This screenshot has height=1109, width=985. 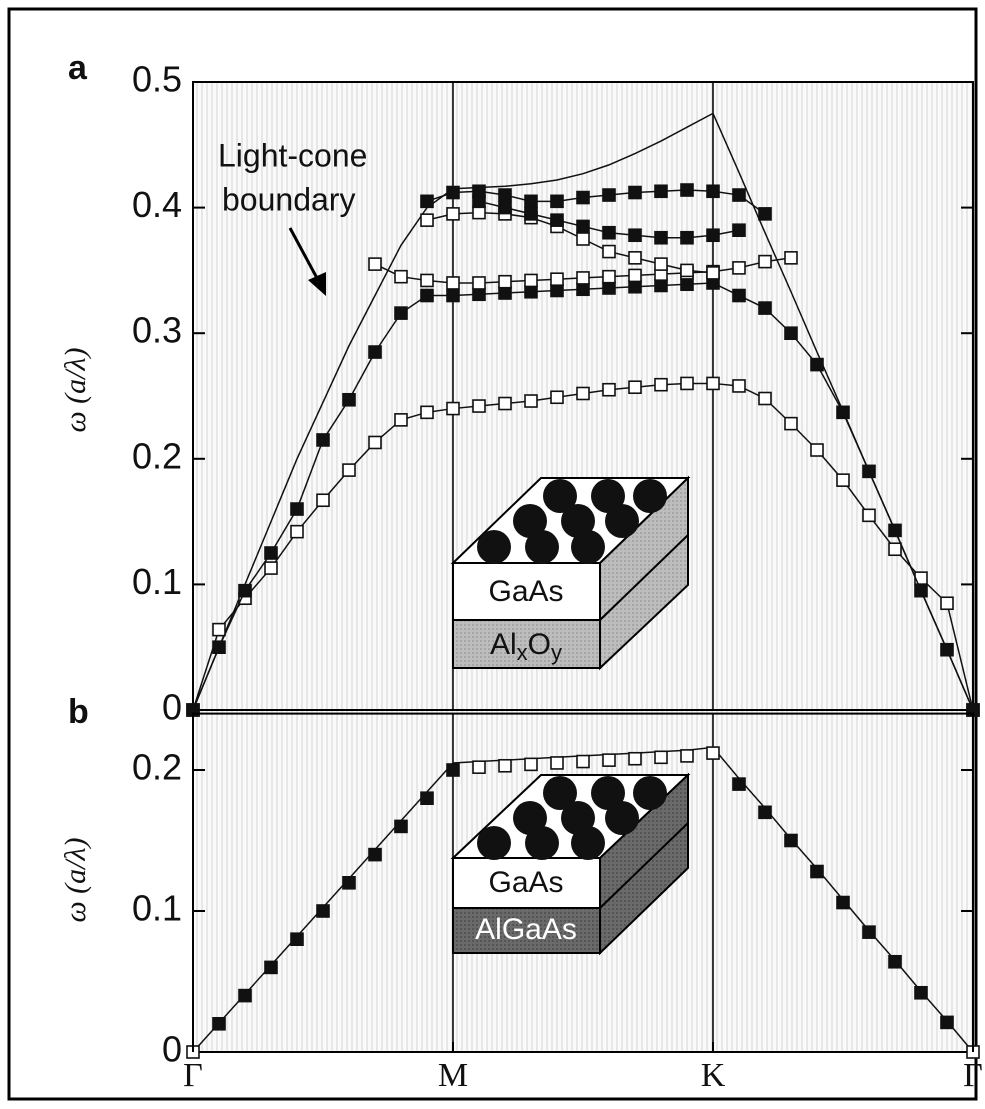 I want to click on inset-label-part: Al, so click(x=503, y=644).